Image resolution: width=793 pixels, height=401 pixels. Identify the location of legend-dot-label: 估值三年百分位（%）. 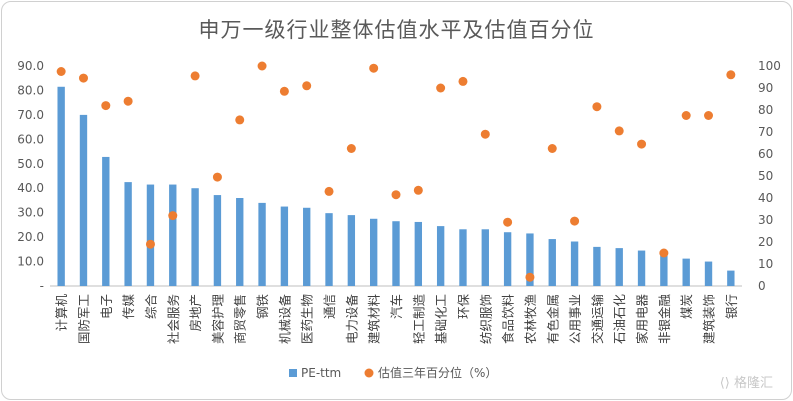
(437, 372).